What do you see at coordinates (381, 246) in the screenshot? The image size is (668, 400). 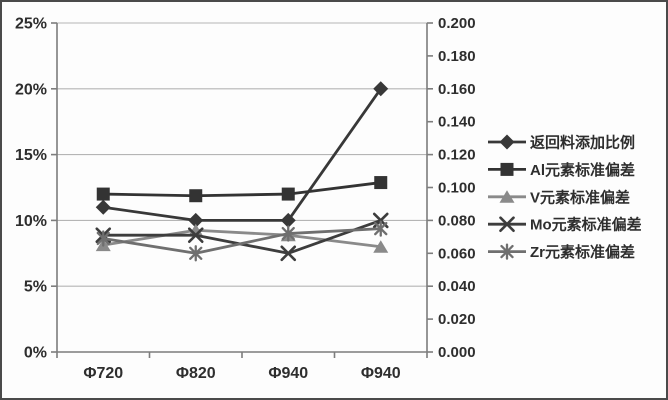 I see `triangle-marker-icon` at bounding box center [381, 246].